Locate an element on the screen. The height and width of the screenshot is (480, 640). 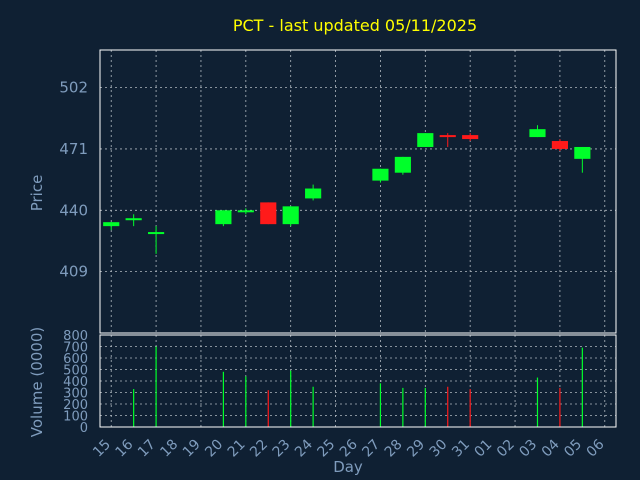
x-tick-label: 06 is located at coordinates (596, 448).